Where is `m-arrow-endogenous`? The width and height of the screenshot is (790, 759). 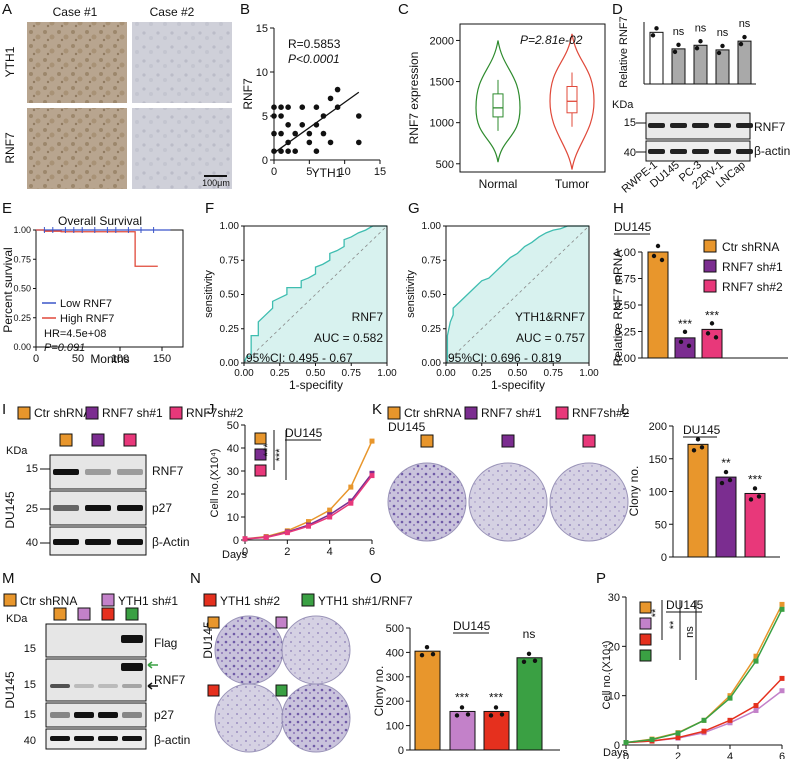 m-arrow-endogenous is located at coordinates (152, 686).